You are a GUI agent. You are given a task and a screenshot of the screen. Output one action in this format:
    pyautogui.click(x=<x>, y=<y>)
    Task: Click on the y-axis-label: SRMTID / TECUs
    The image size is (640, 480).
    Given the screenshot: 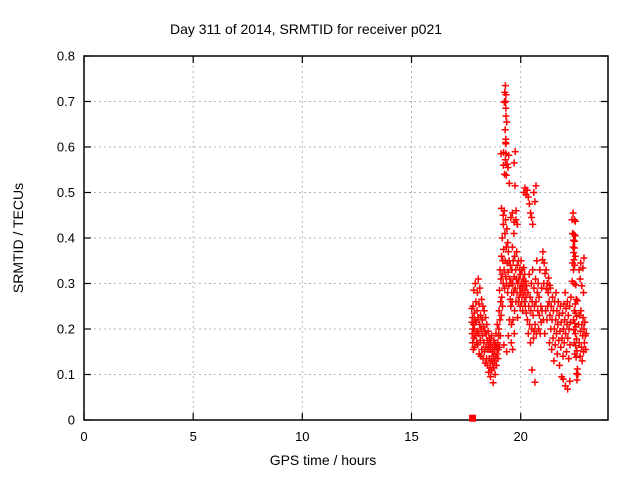 What is the action you would take?
    pyautogui.click(x=18, y=238)
    